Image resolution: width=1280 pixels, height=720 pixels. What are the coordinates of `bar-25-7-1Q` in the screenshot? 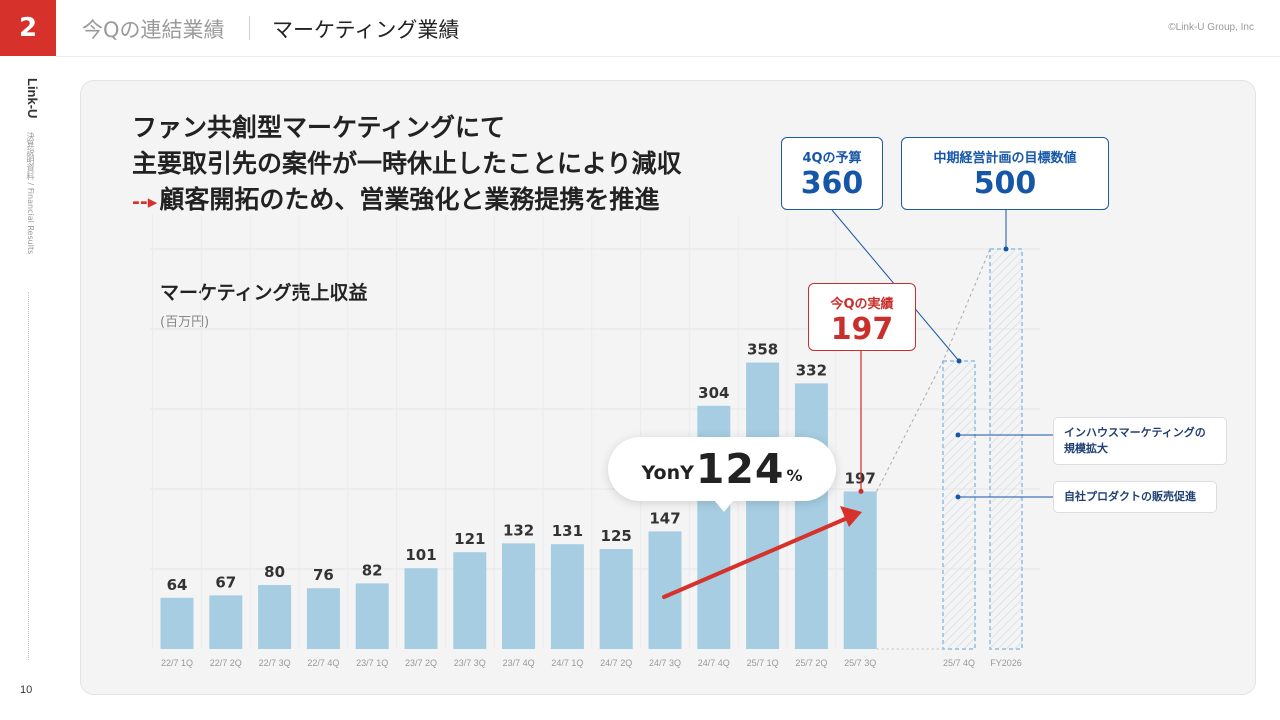 It's located at (763, 505).